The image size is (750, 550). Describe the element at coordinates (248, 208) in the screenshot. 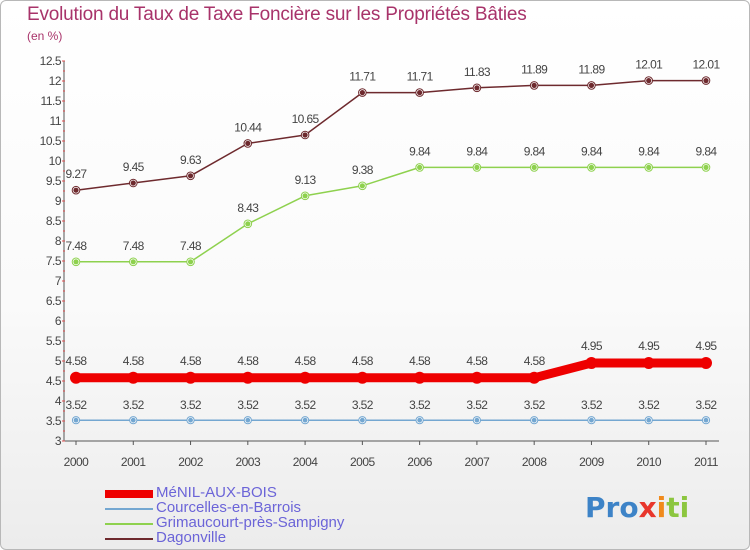

I see `data-label-grimaucourt-pr-s-sampigny: 8.43` at that location.